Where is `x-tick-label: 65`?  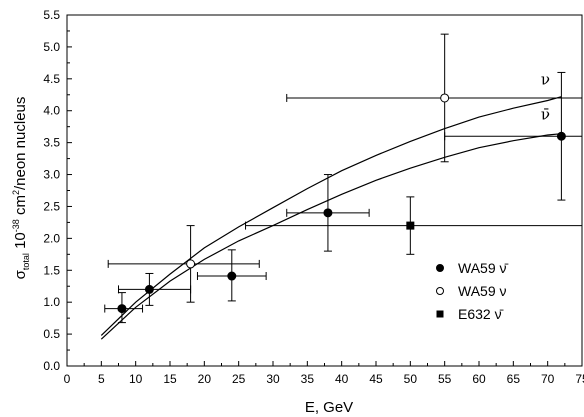 x-tick-label: 65 is located at coordinates (514, 379).